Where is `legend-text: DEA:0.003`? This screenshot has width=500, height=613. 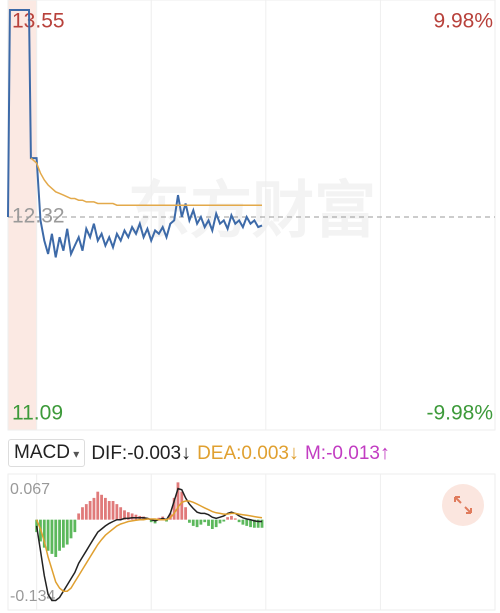
legend-text: DEA:0.003 is located at coordinates (243, 453).